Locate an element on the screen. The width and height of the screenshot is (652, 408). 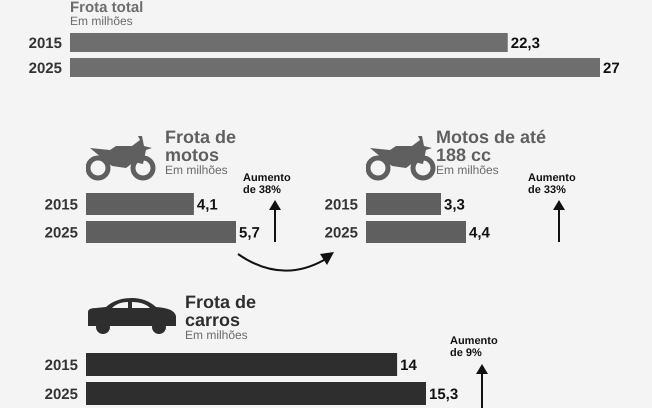
chart-title: Frota de motos is located at coordinates (201, 146).